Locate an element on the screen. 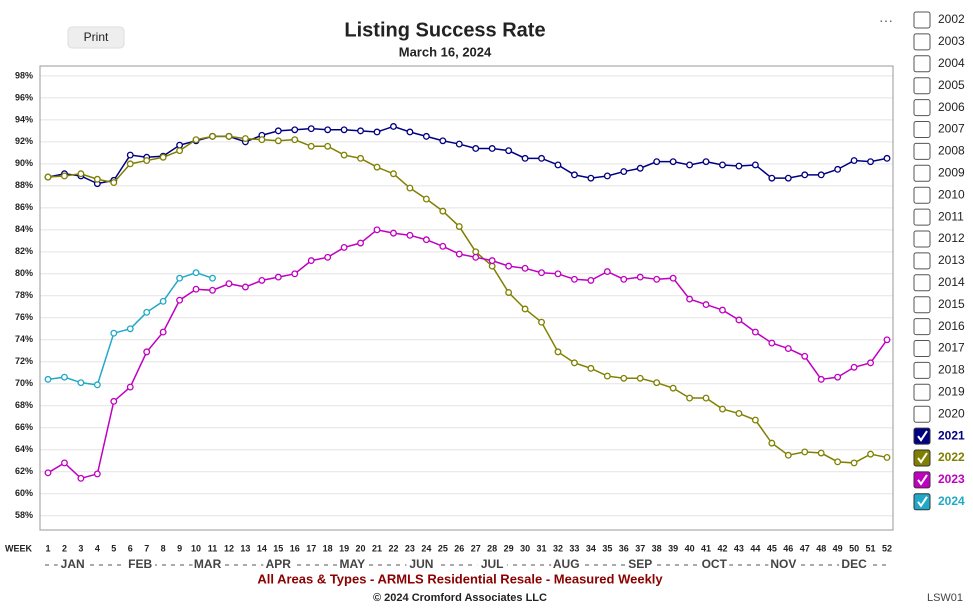 This screenshot has height=613, width=973. x-tick-label: 51 is located at coordinates (871, 548).